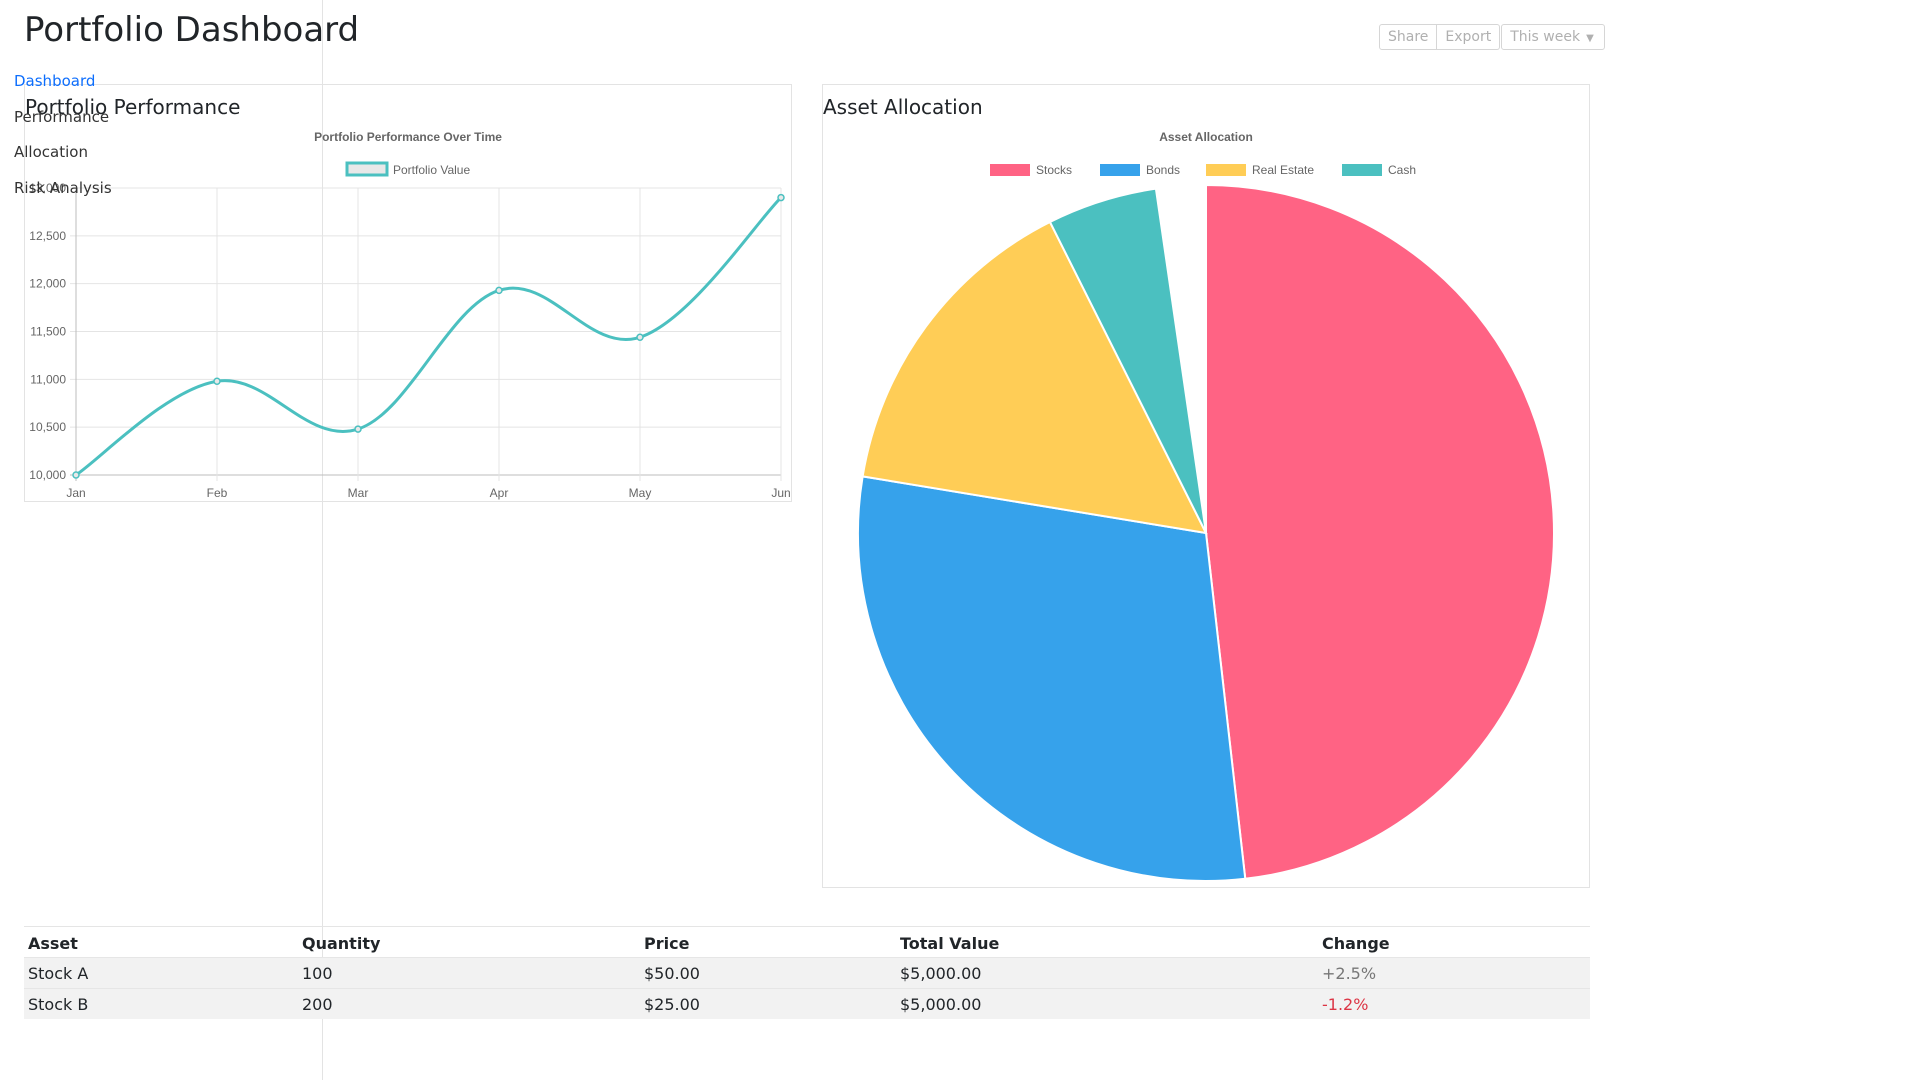 Image resolution: width=1920 pixels, height=1080 pixels. Describe the element at coordinates (1545, 37) in the screenshot. I see `period-label: This week` at that location.